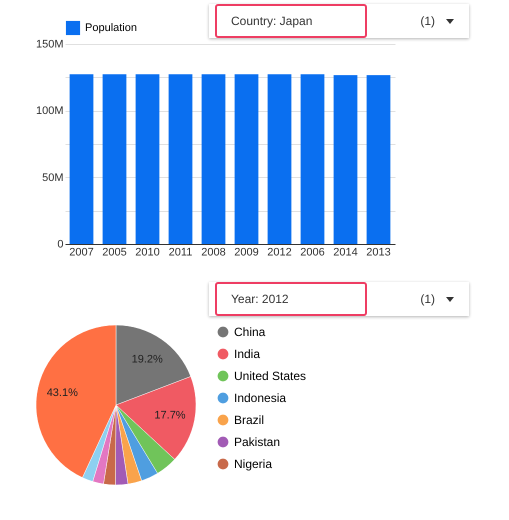 Image resolution: width=509 pixels, height=520 pixels. What do you see at coordinates (250, 332) in the screenshot?
I see `legend-label: China` at bounding box center [250, 332].